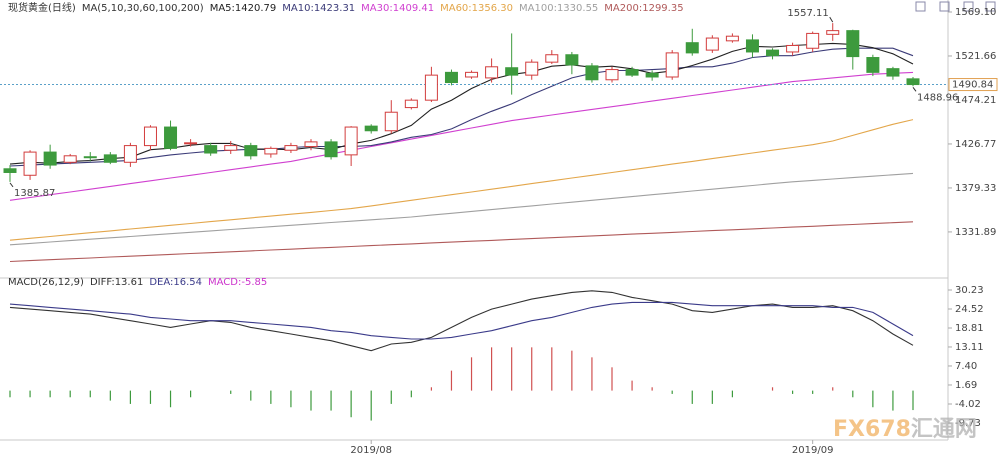  Describe the element at coordinates (558, 8) in the screenshot. I see `legend-entry: MA100:1330.55` at that location.